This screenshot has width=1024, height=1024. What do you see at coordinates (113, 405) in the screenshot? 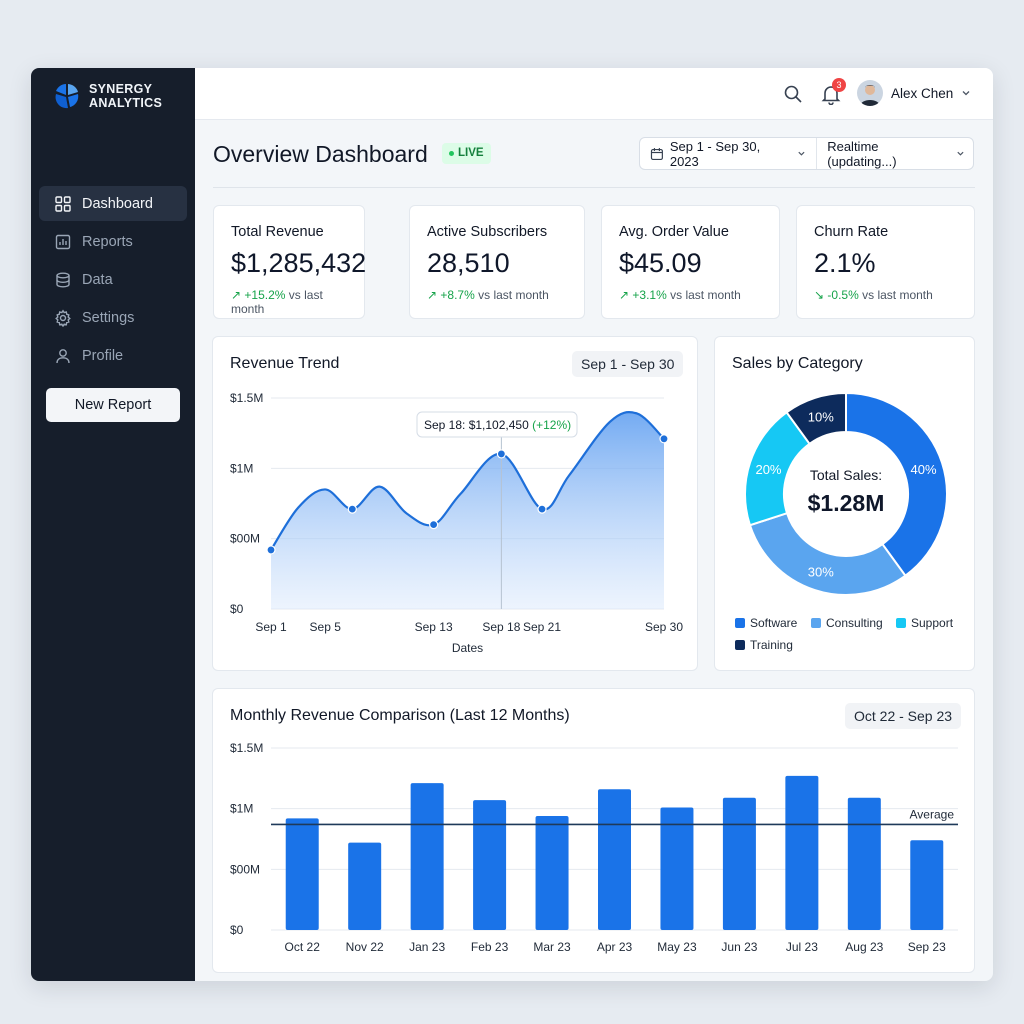
I see `new-report-button: New Report` at bounding box center [113, 405].